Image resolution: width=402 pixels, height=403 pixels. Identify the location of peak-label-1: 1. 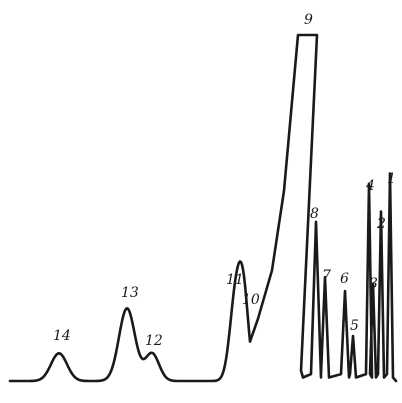
(391, 179).